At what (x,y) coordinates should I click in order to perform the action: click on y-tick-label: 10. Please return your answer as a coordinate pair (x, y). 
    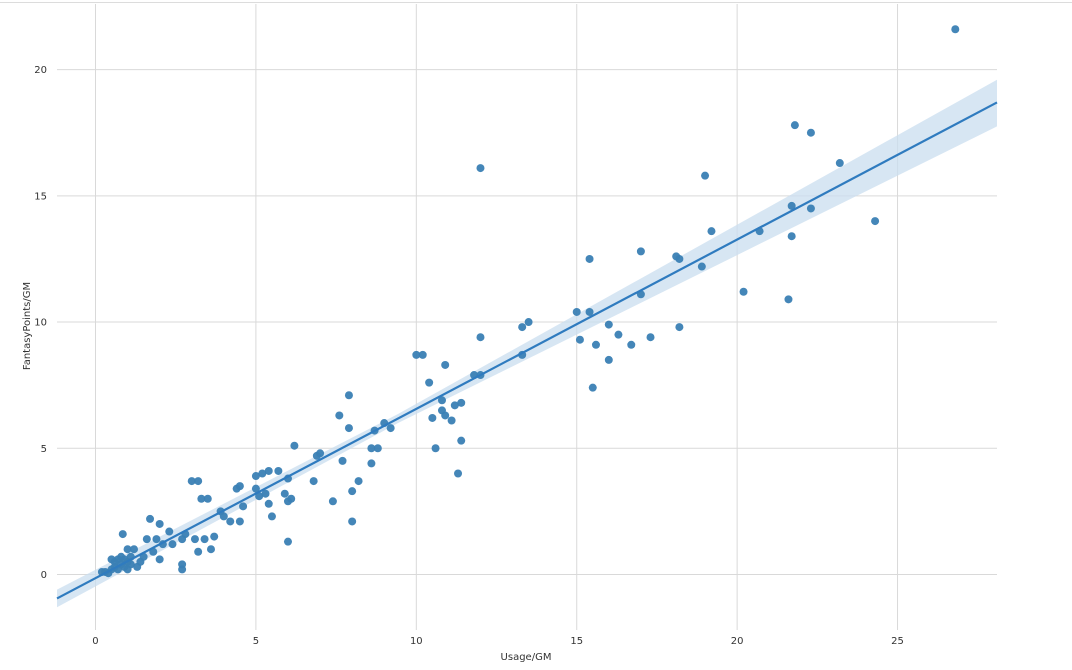
    Looking at the image, I should click on (40, 323).